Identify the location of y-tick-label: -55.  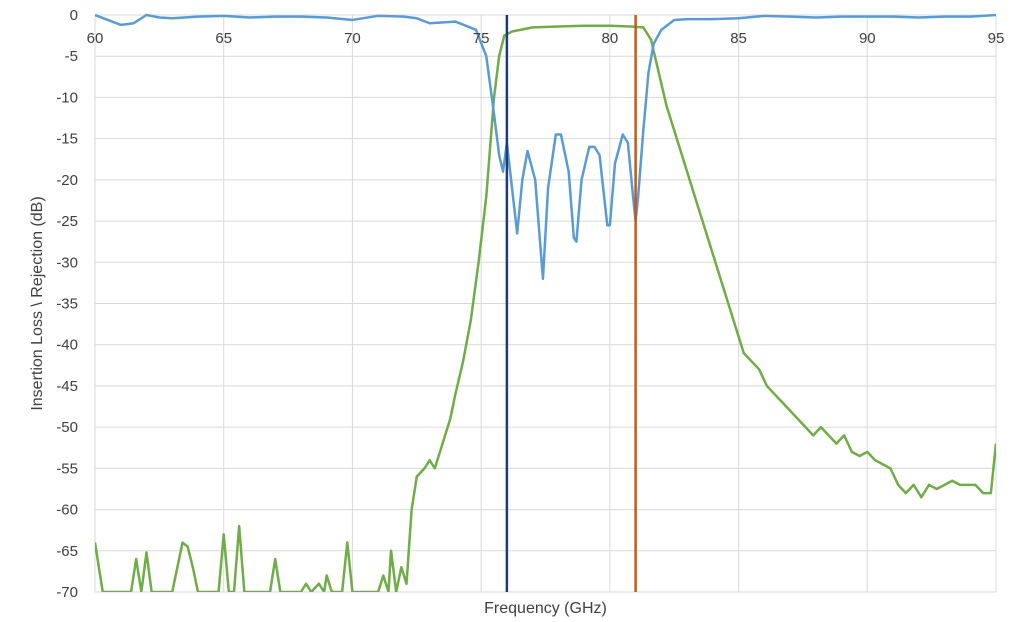
(67, 468).